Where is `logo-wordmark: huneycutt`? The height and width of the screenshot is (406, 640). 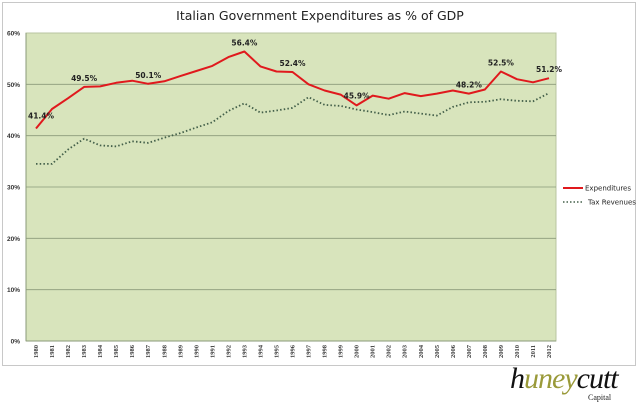 logo-wordmark: huneycutt is located at coordinates (564, 379).